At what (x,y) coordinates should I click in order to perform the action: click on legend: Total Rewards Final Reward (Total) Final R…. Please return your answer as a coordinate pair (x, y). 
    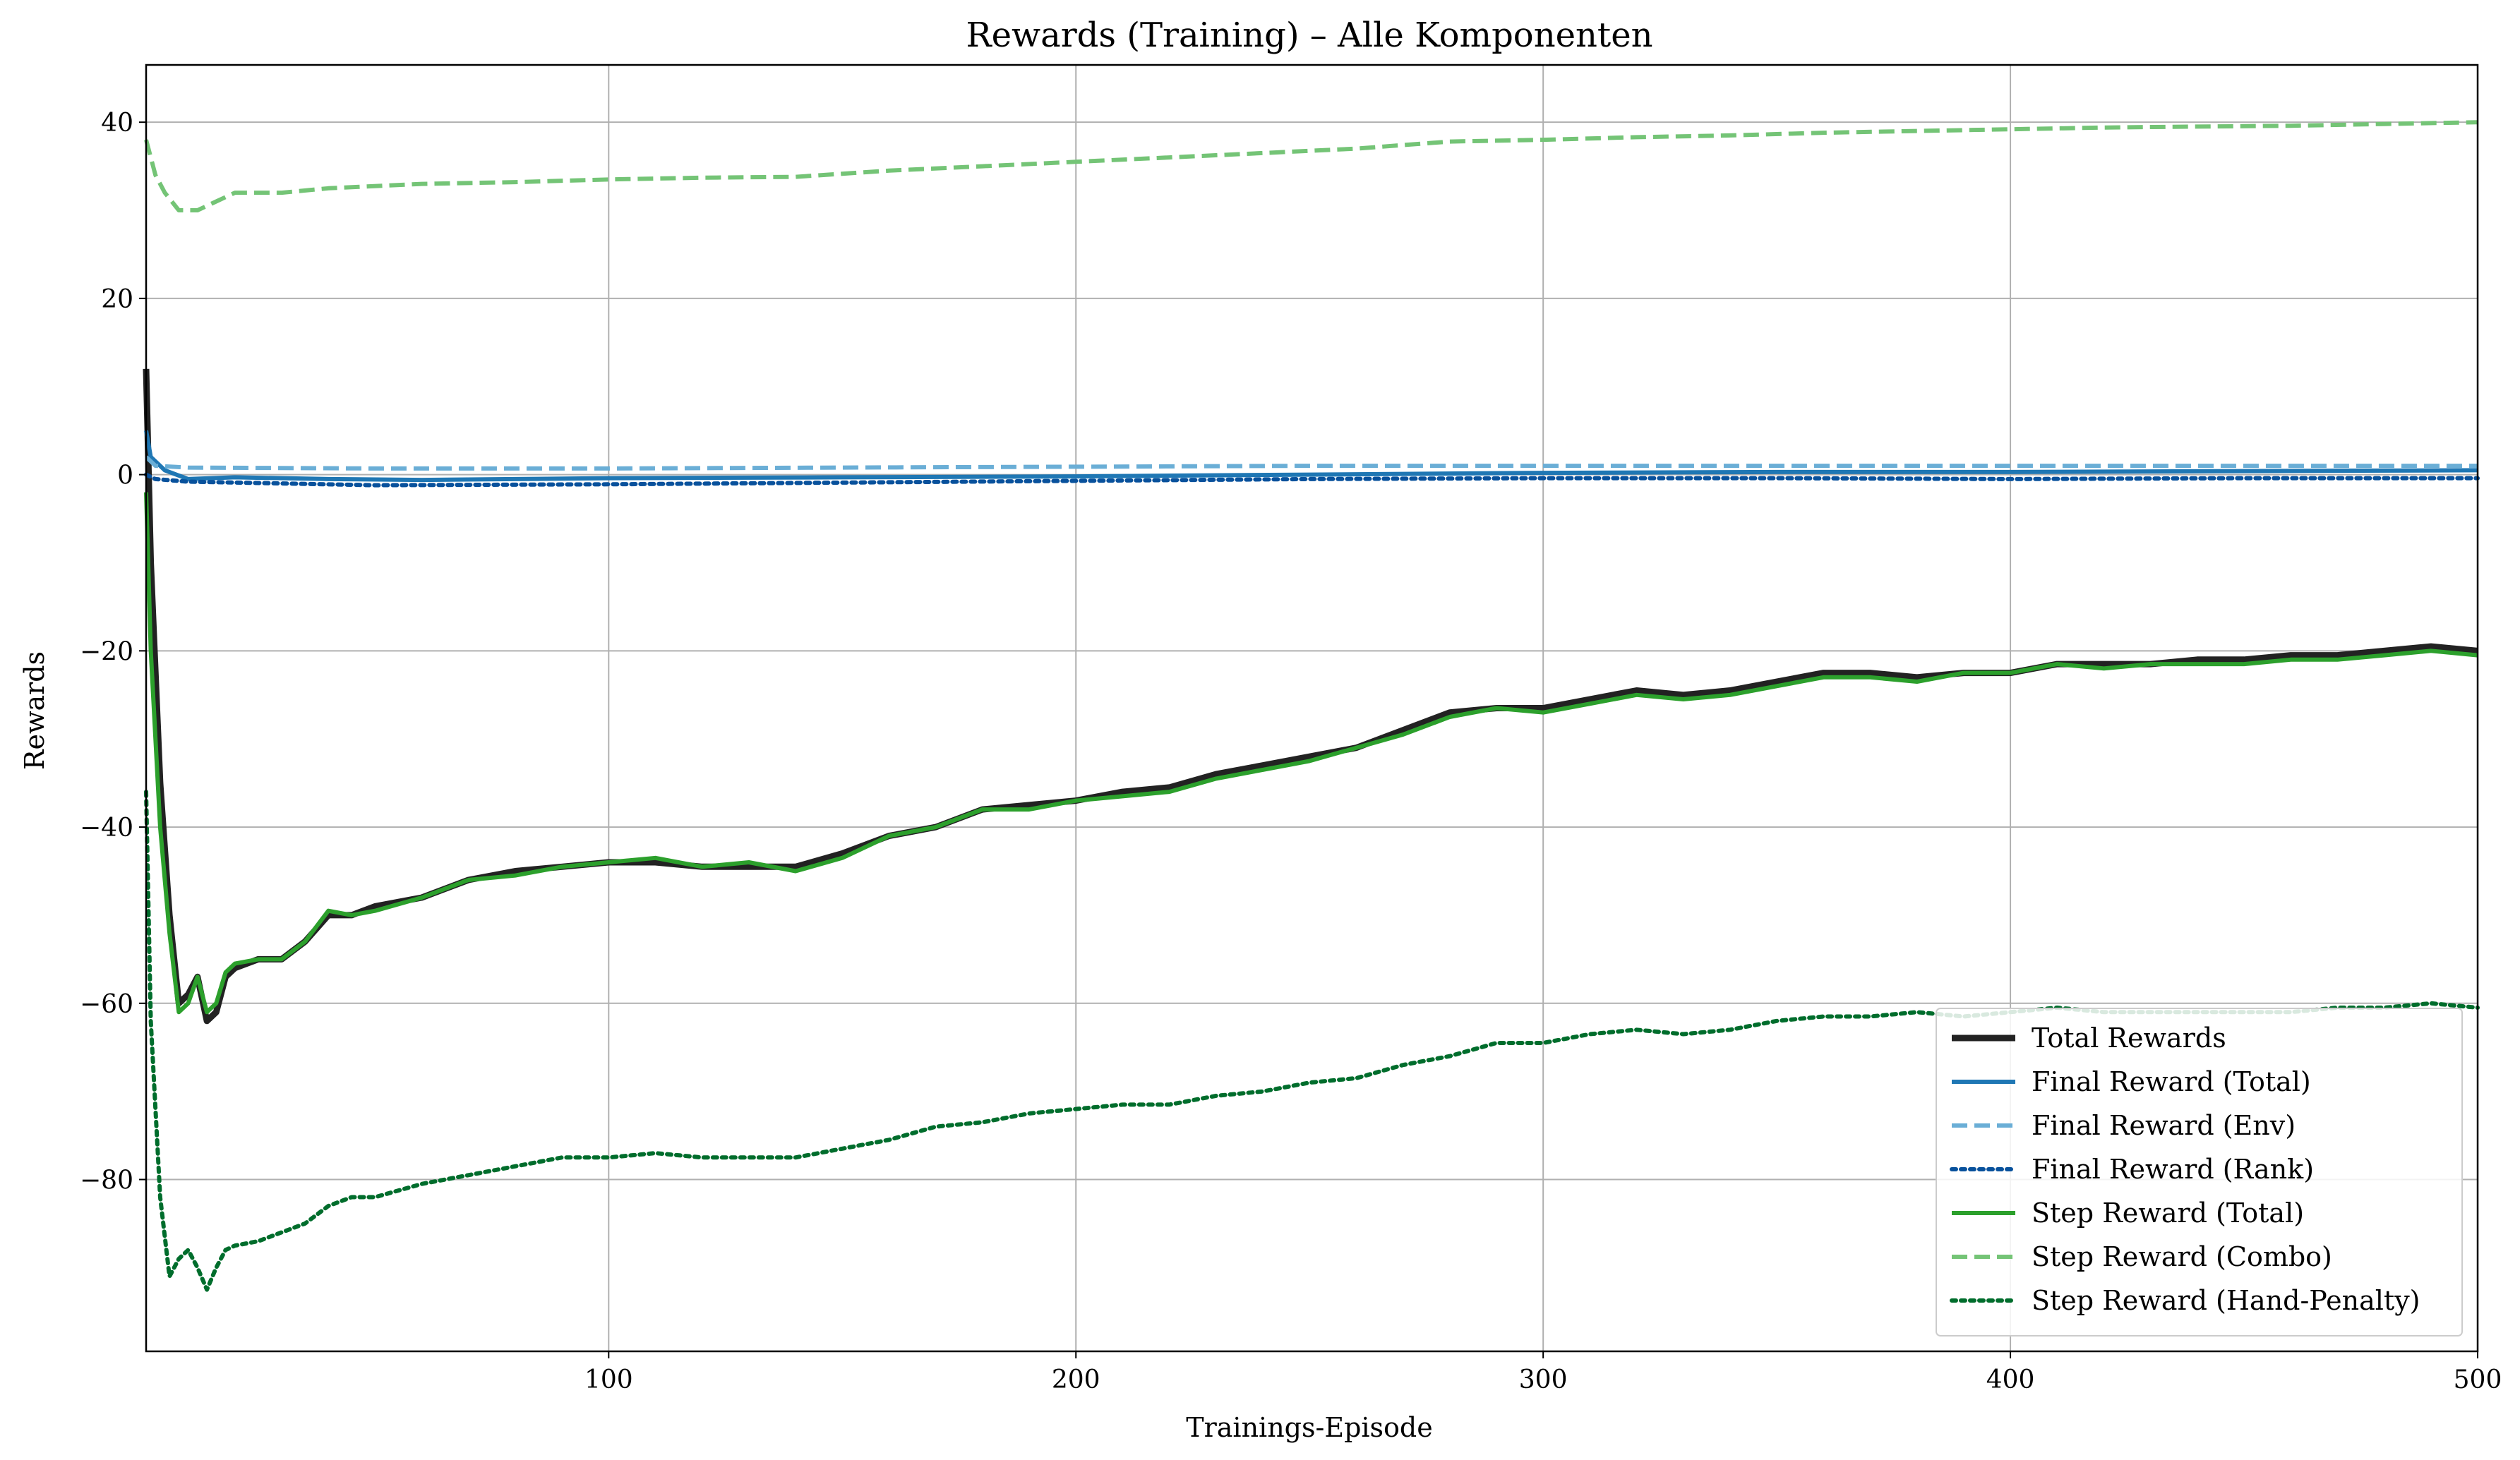
    Looking at the image, I should click on (2200, 1172).